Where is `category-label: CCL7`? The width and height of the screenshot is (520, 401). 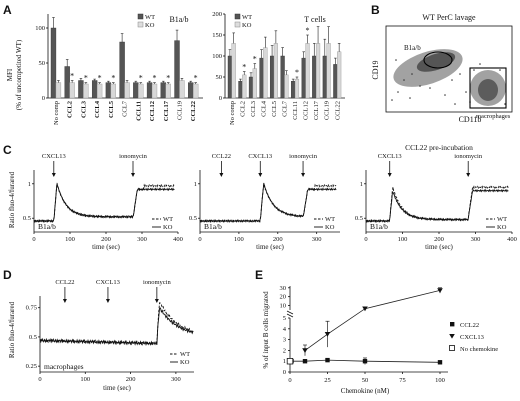
category-label: CCL7 is located at coordinates (285, 108).